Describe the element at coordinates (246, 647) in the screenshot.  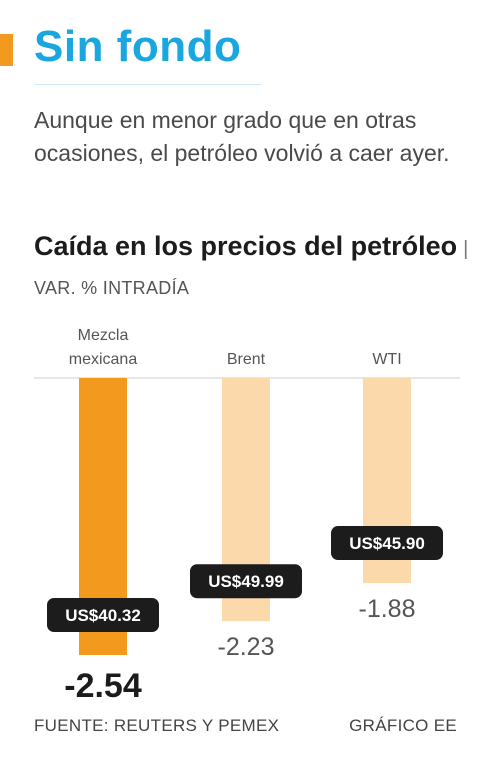
I see `value-label-1: -2.23` at that location.